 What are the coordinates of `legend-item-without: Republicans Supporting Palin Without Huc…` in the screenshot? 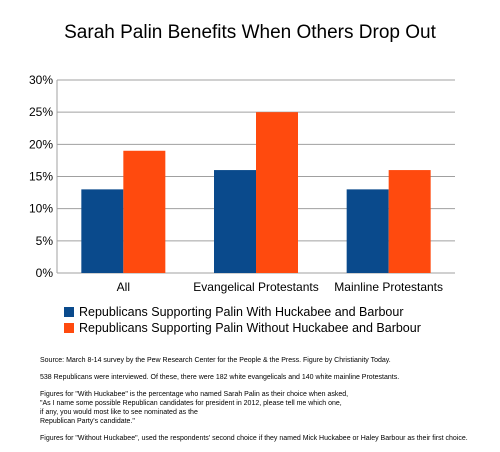 It's located at (242, 328).